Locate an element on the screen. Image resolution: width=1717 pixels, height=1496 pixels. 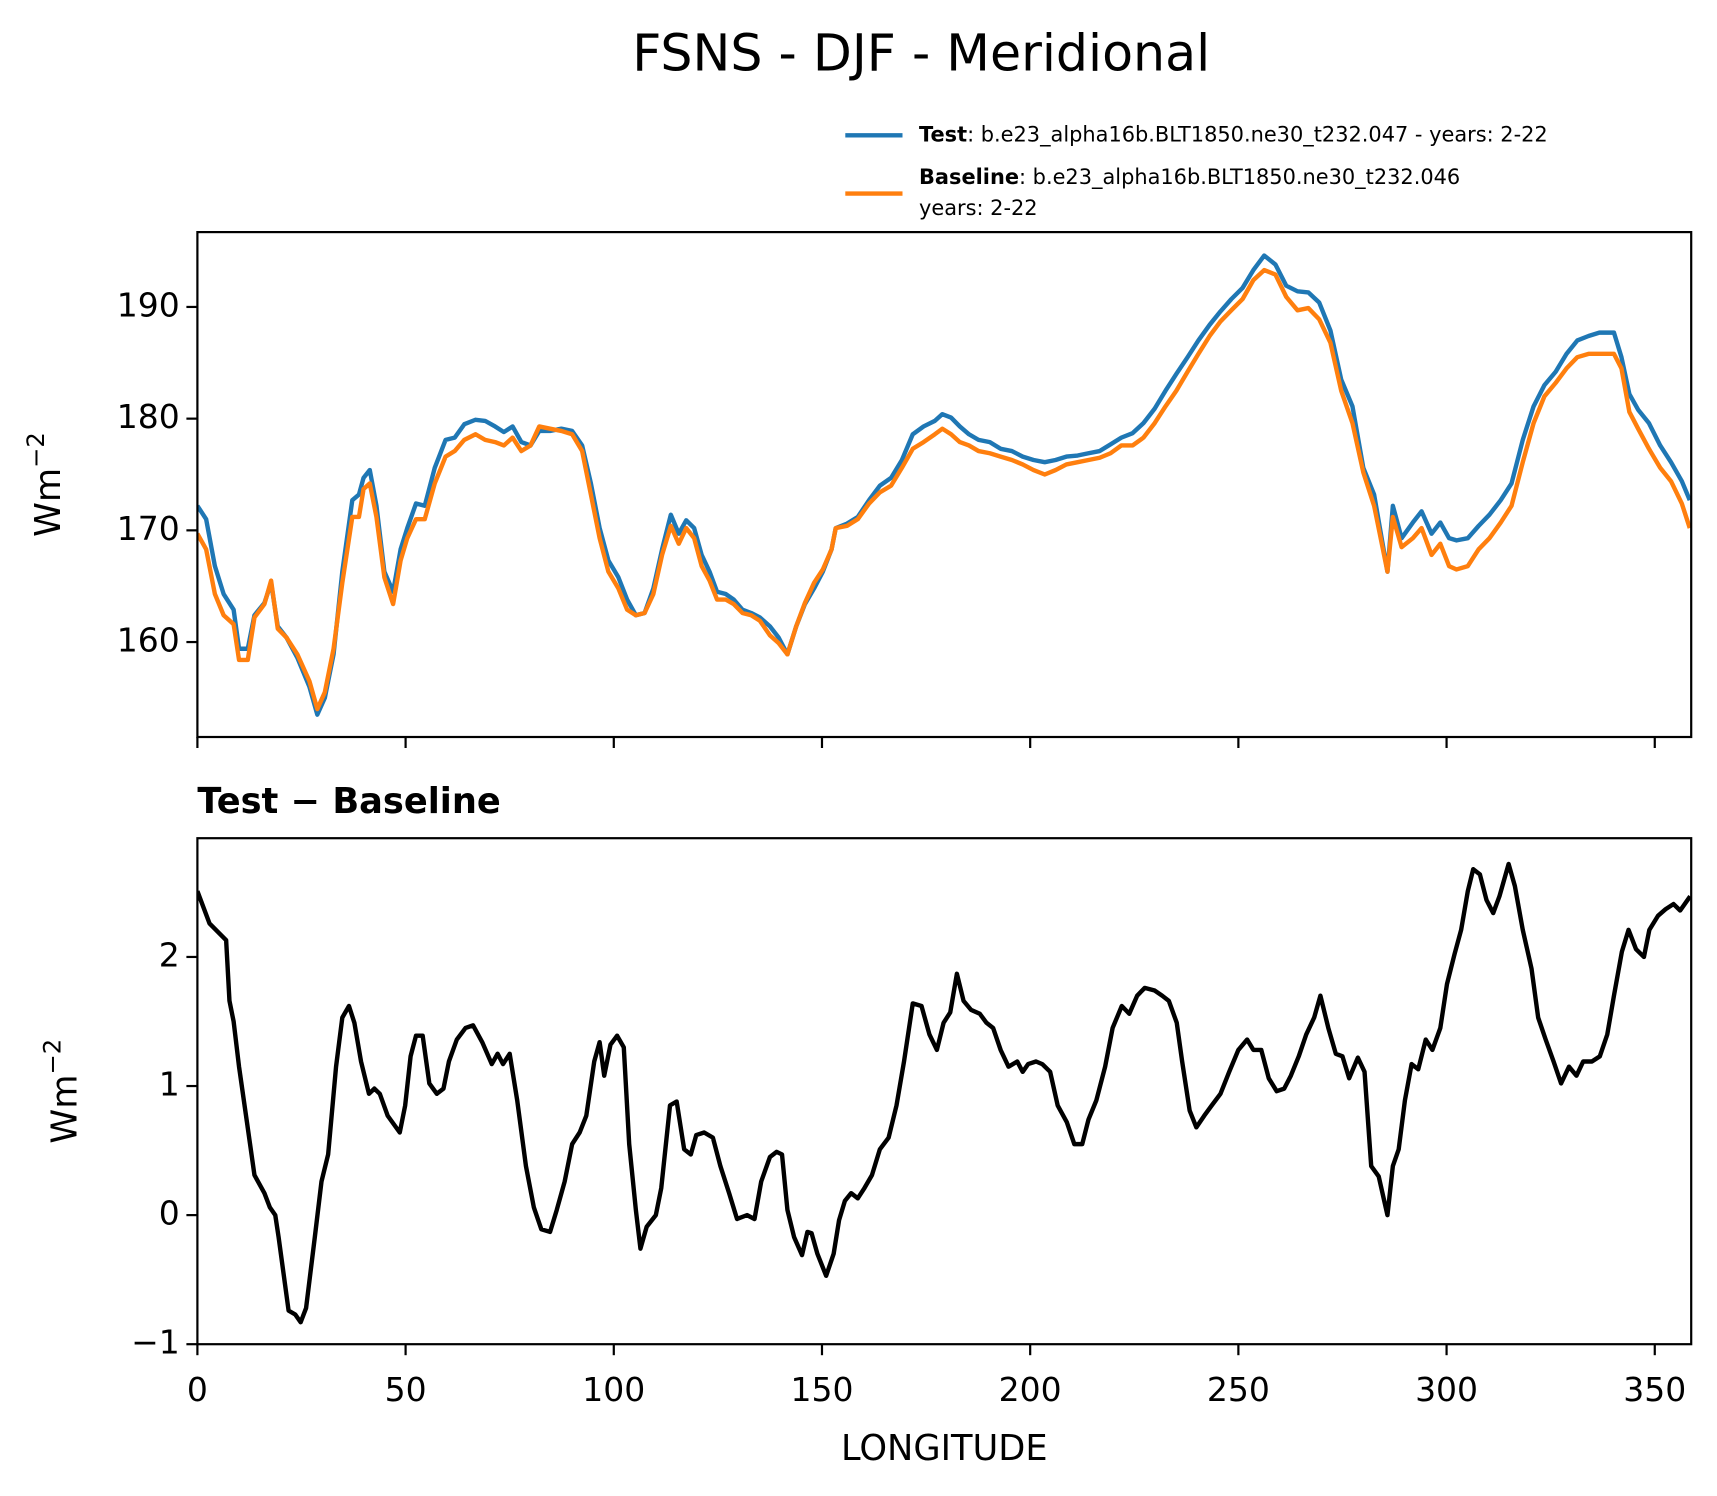
x-tick-label: 150 is located at coordinates (821, 1389).